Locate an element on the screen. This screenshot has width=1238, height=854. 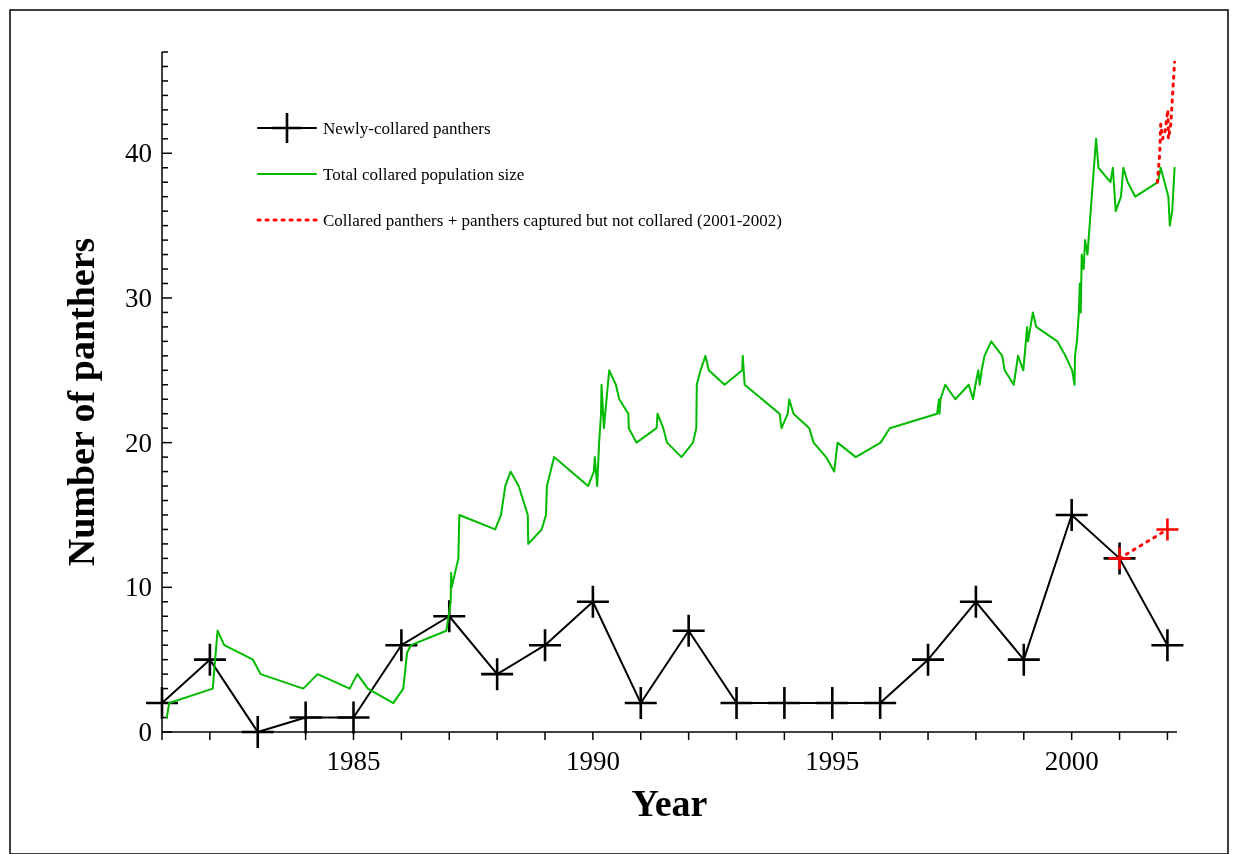
x-tick-label: 1985 is located at coordinates (353, 761).